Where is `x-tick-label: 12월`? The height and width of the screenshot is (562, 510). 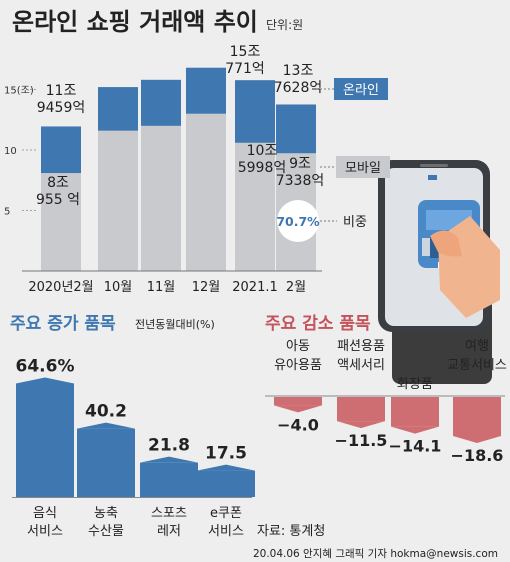 x-tick-label: 12월 is located at coordinates (206, 287).